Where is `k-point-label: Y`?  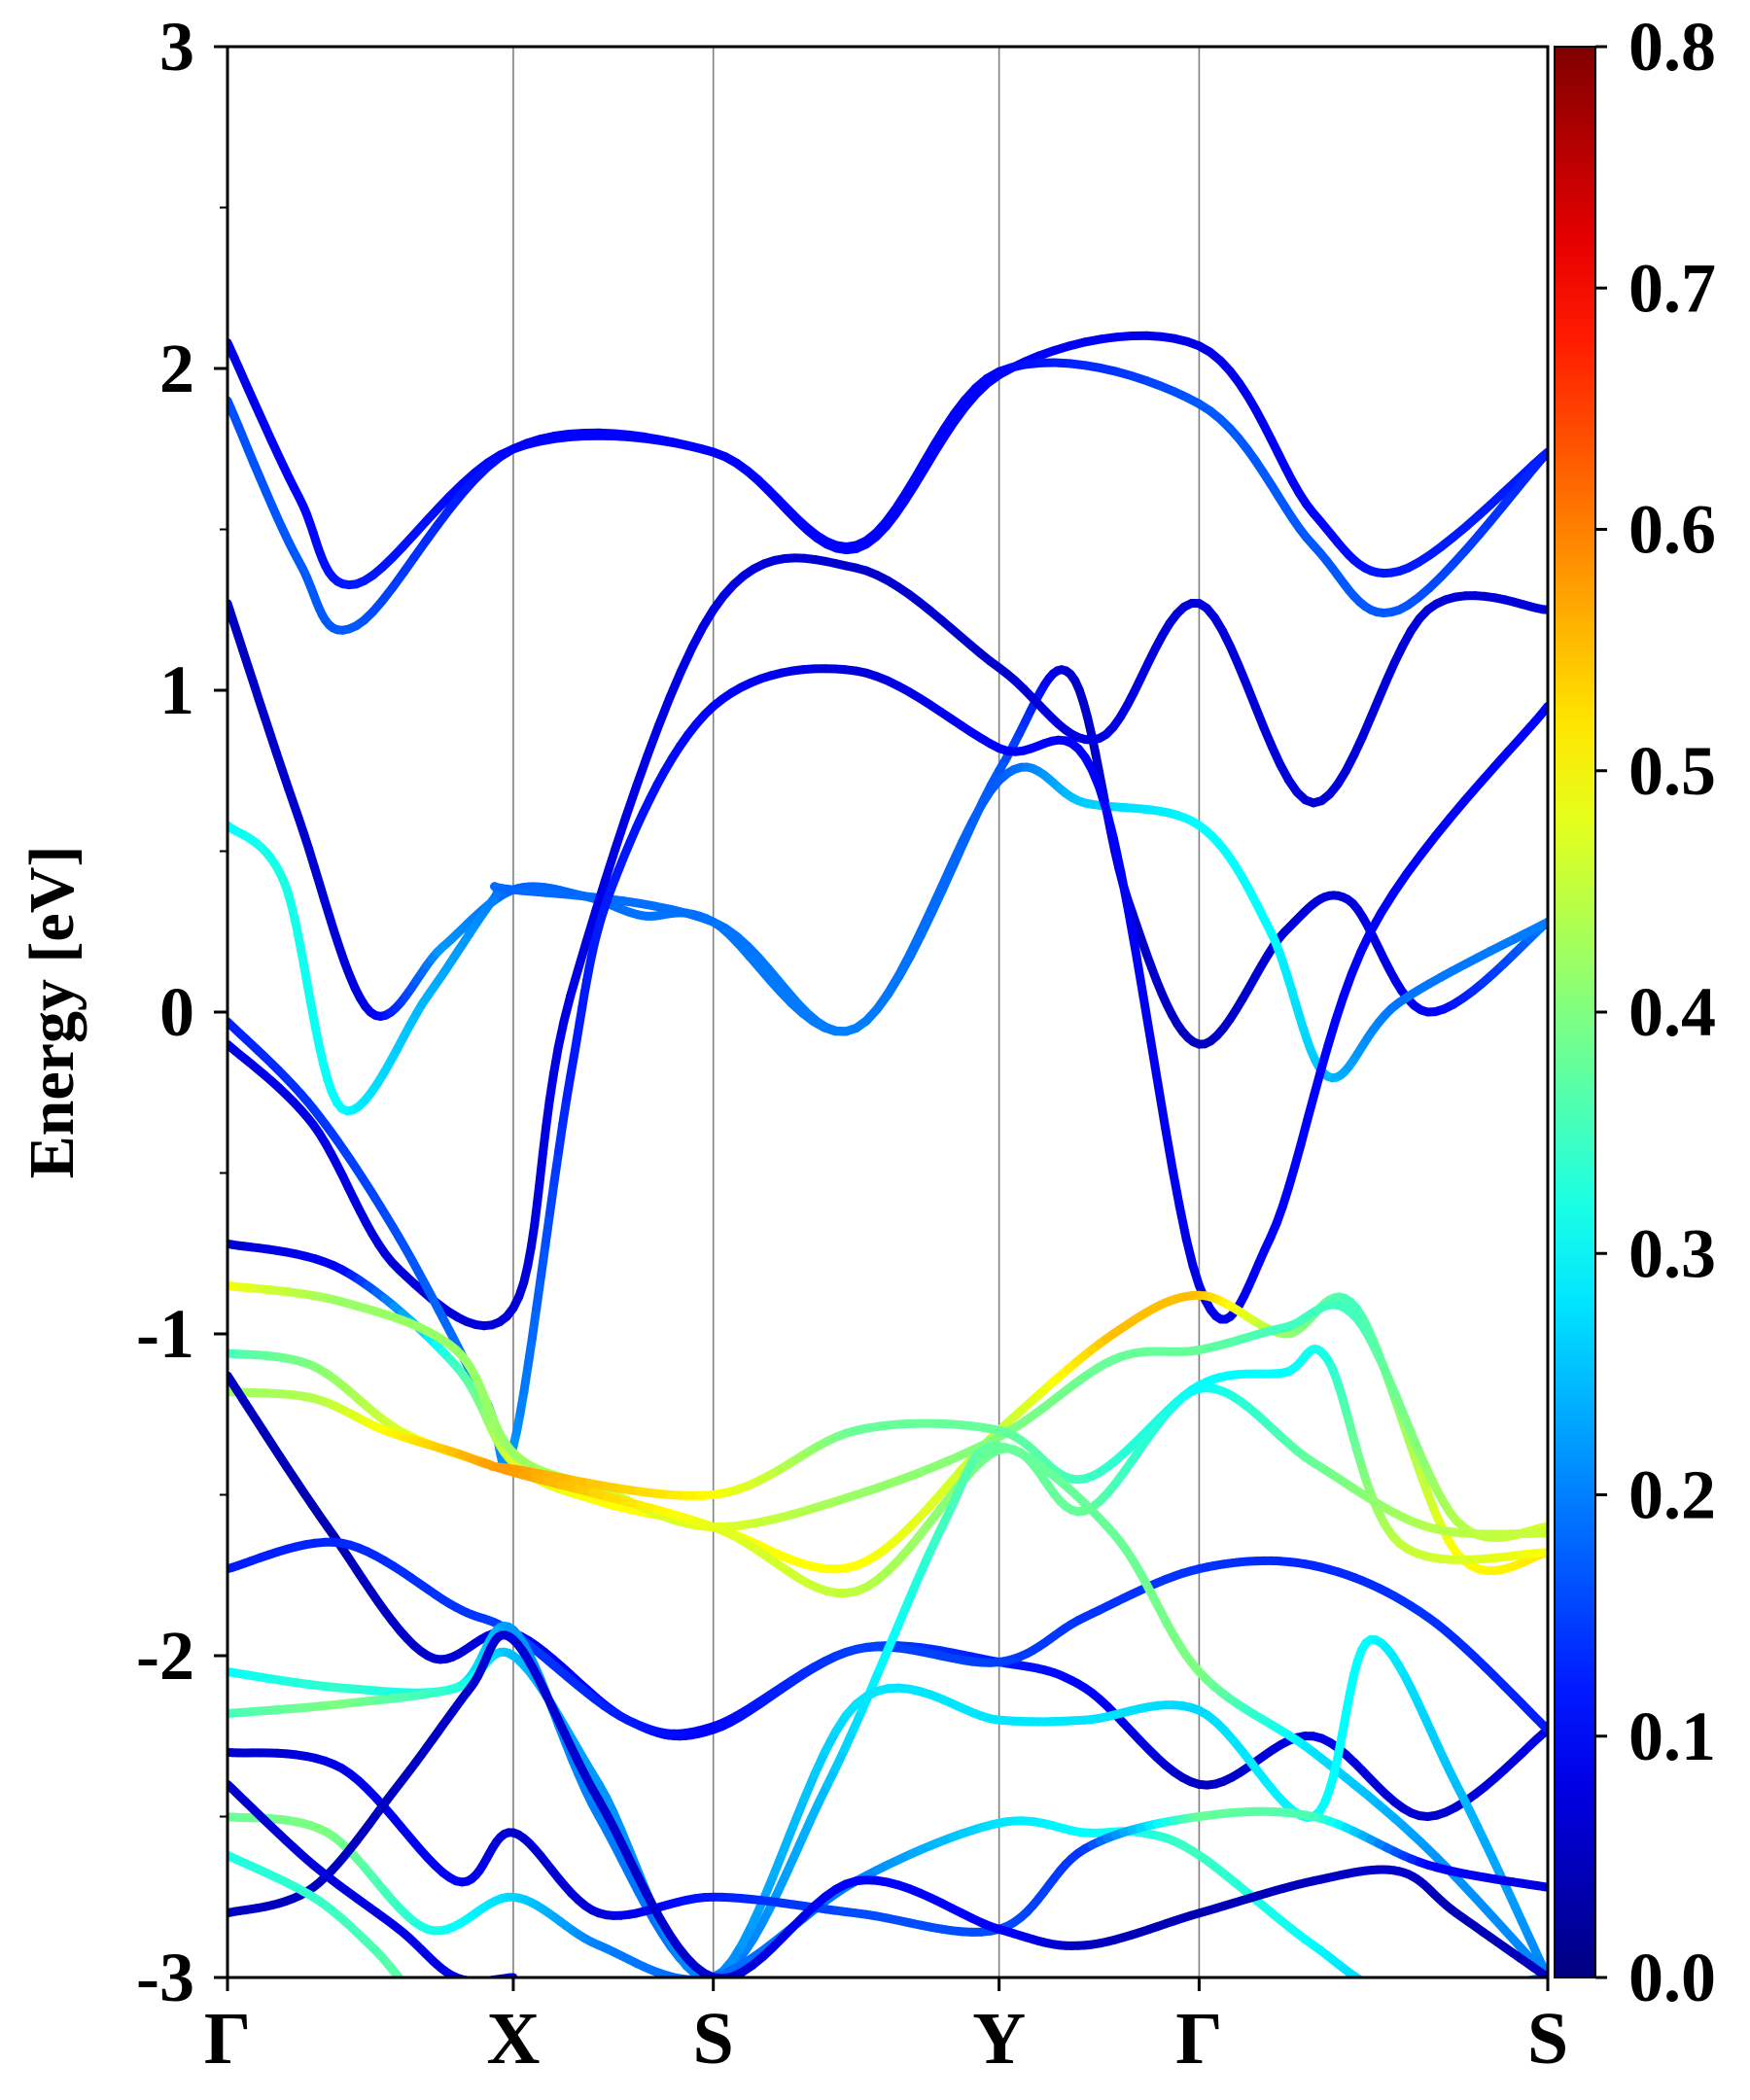
k-point-label: Y is located at coordinates (999, 2039).